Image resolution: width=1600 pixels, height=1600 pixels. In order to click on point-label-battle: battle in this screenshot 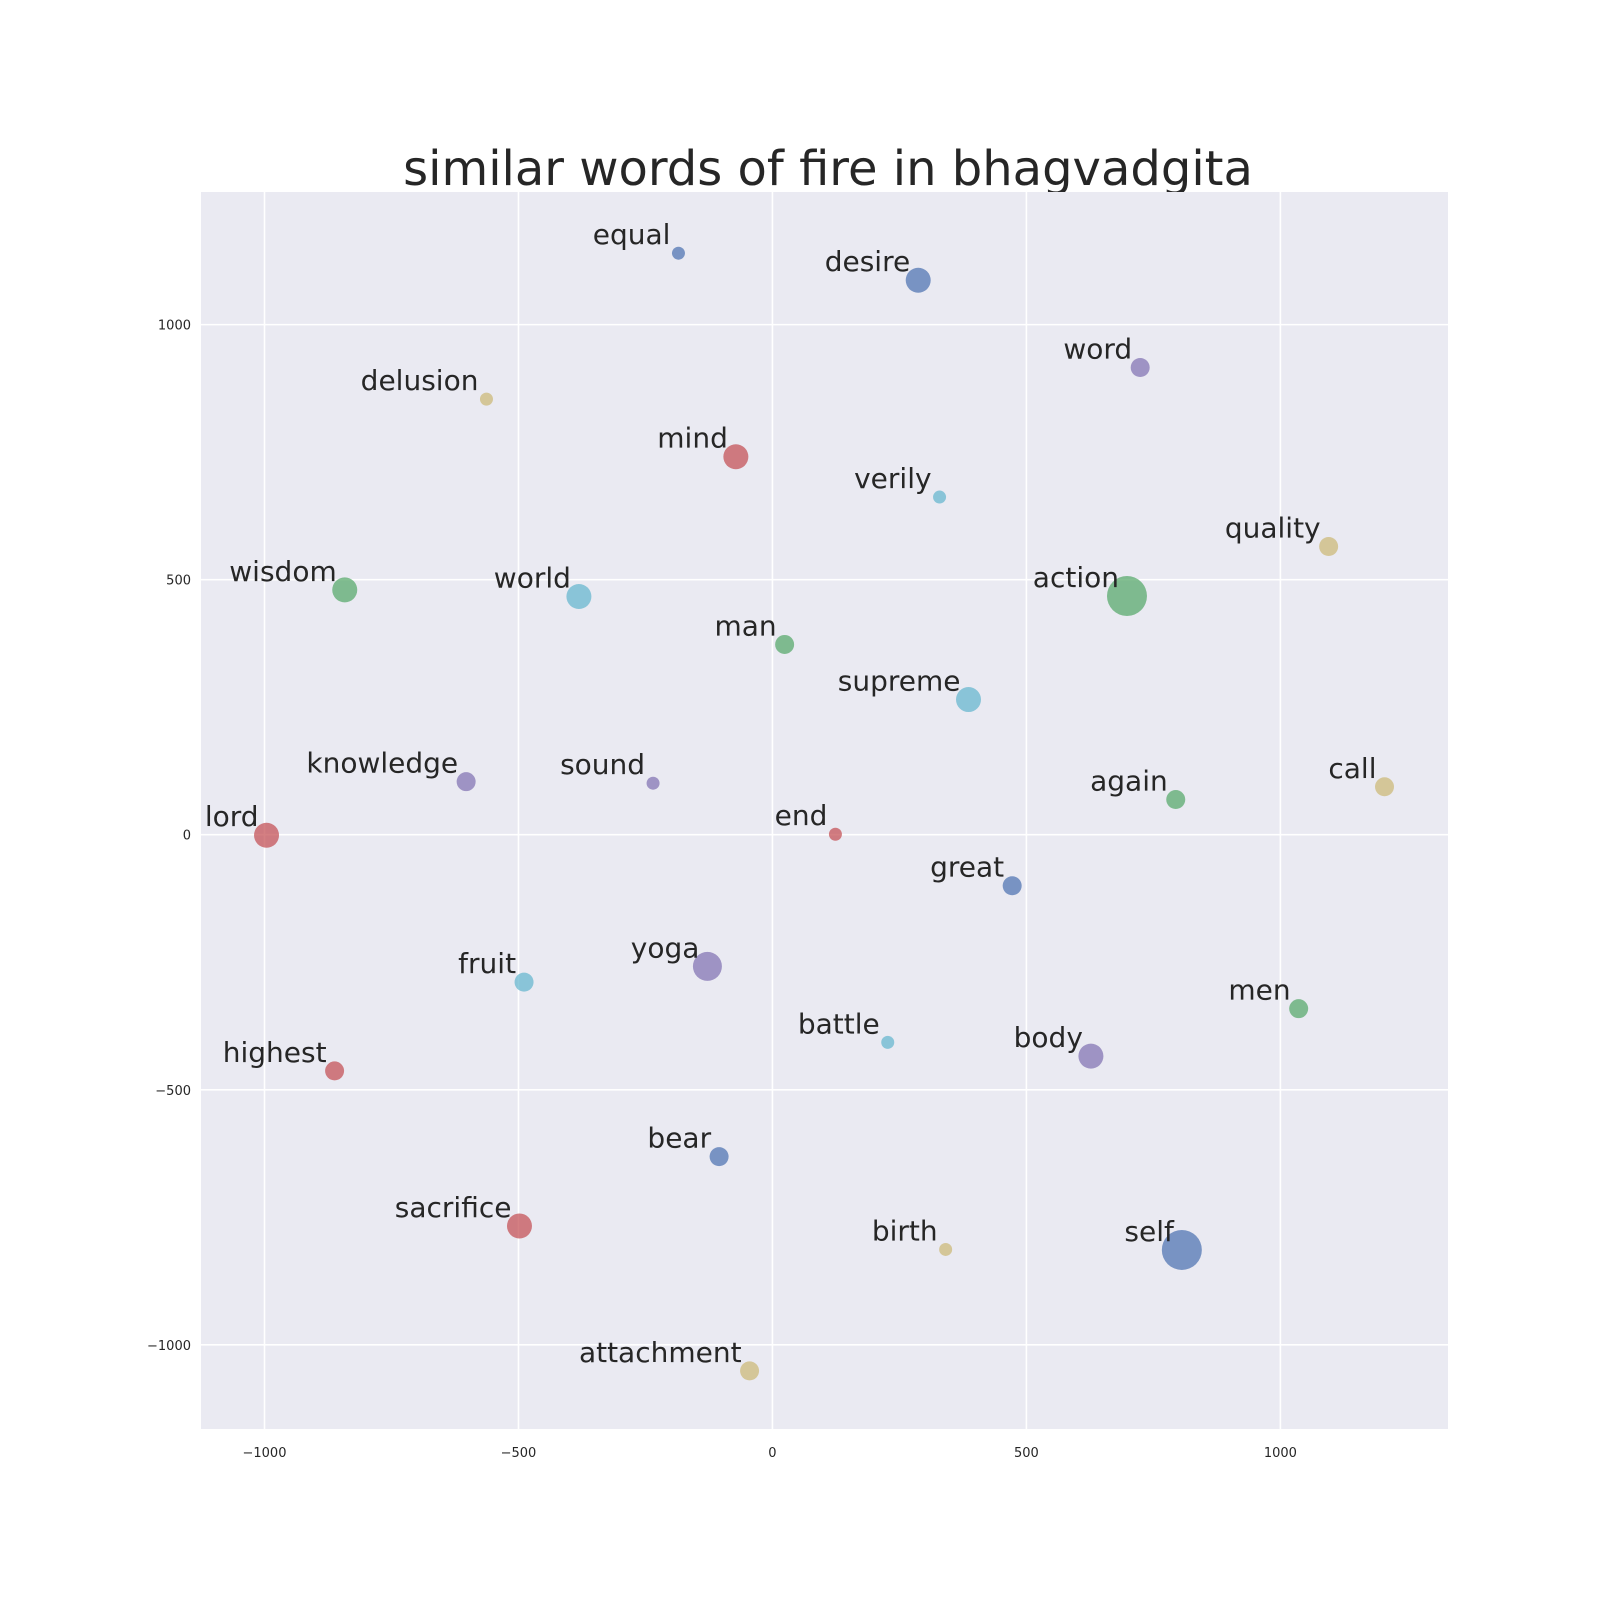, I will do `click(839, 1023)`.